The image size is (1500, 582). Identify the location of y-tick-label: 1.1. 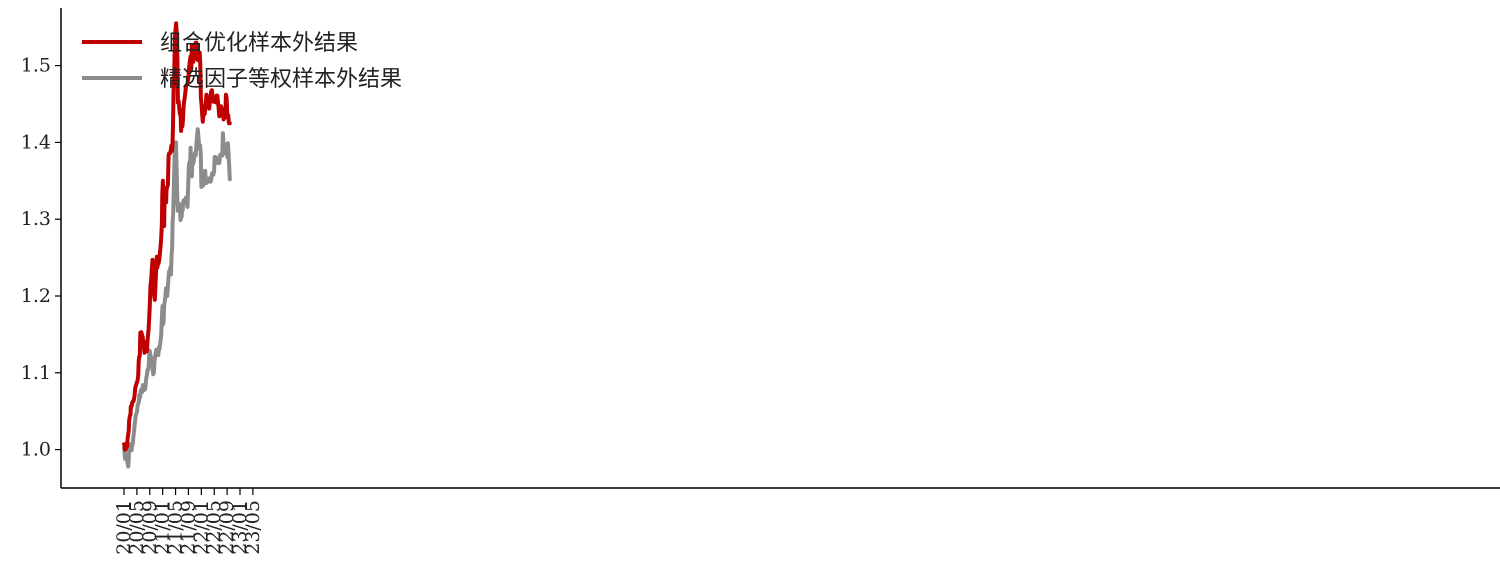
(36, 373).